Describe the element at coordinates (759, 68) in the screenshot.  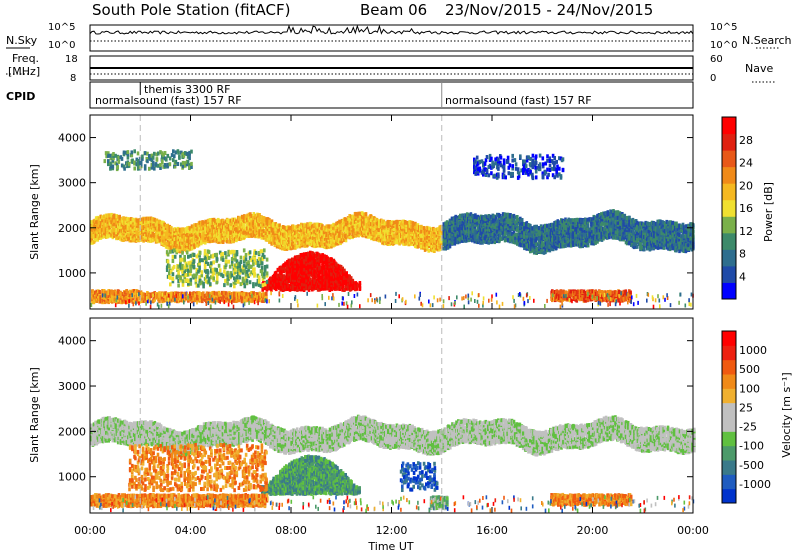
I see `nave-label: Nave` at that location.